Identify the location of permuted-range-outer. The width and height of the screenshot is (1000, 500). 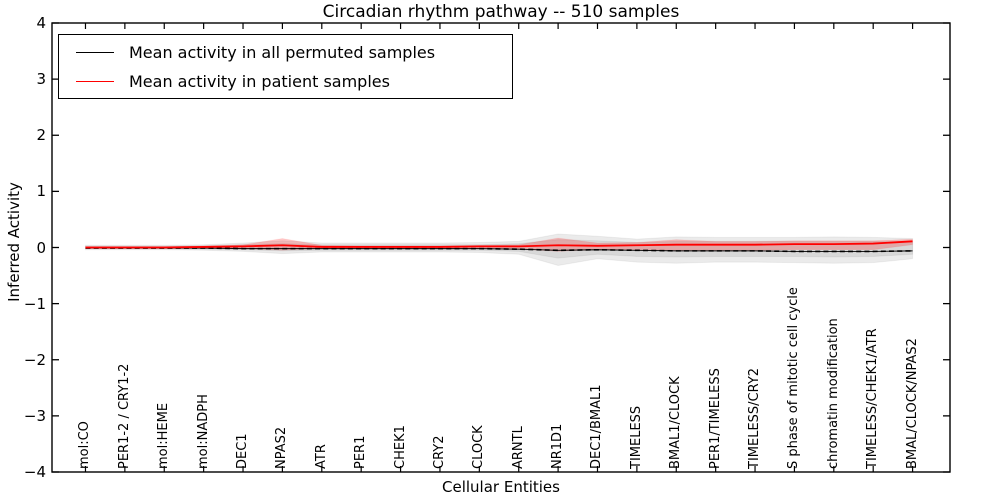
(499, 249).